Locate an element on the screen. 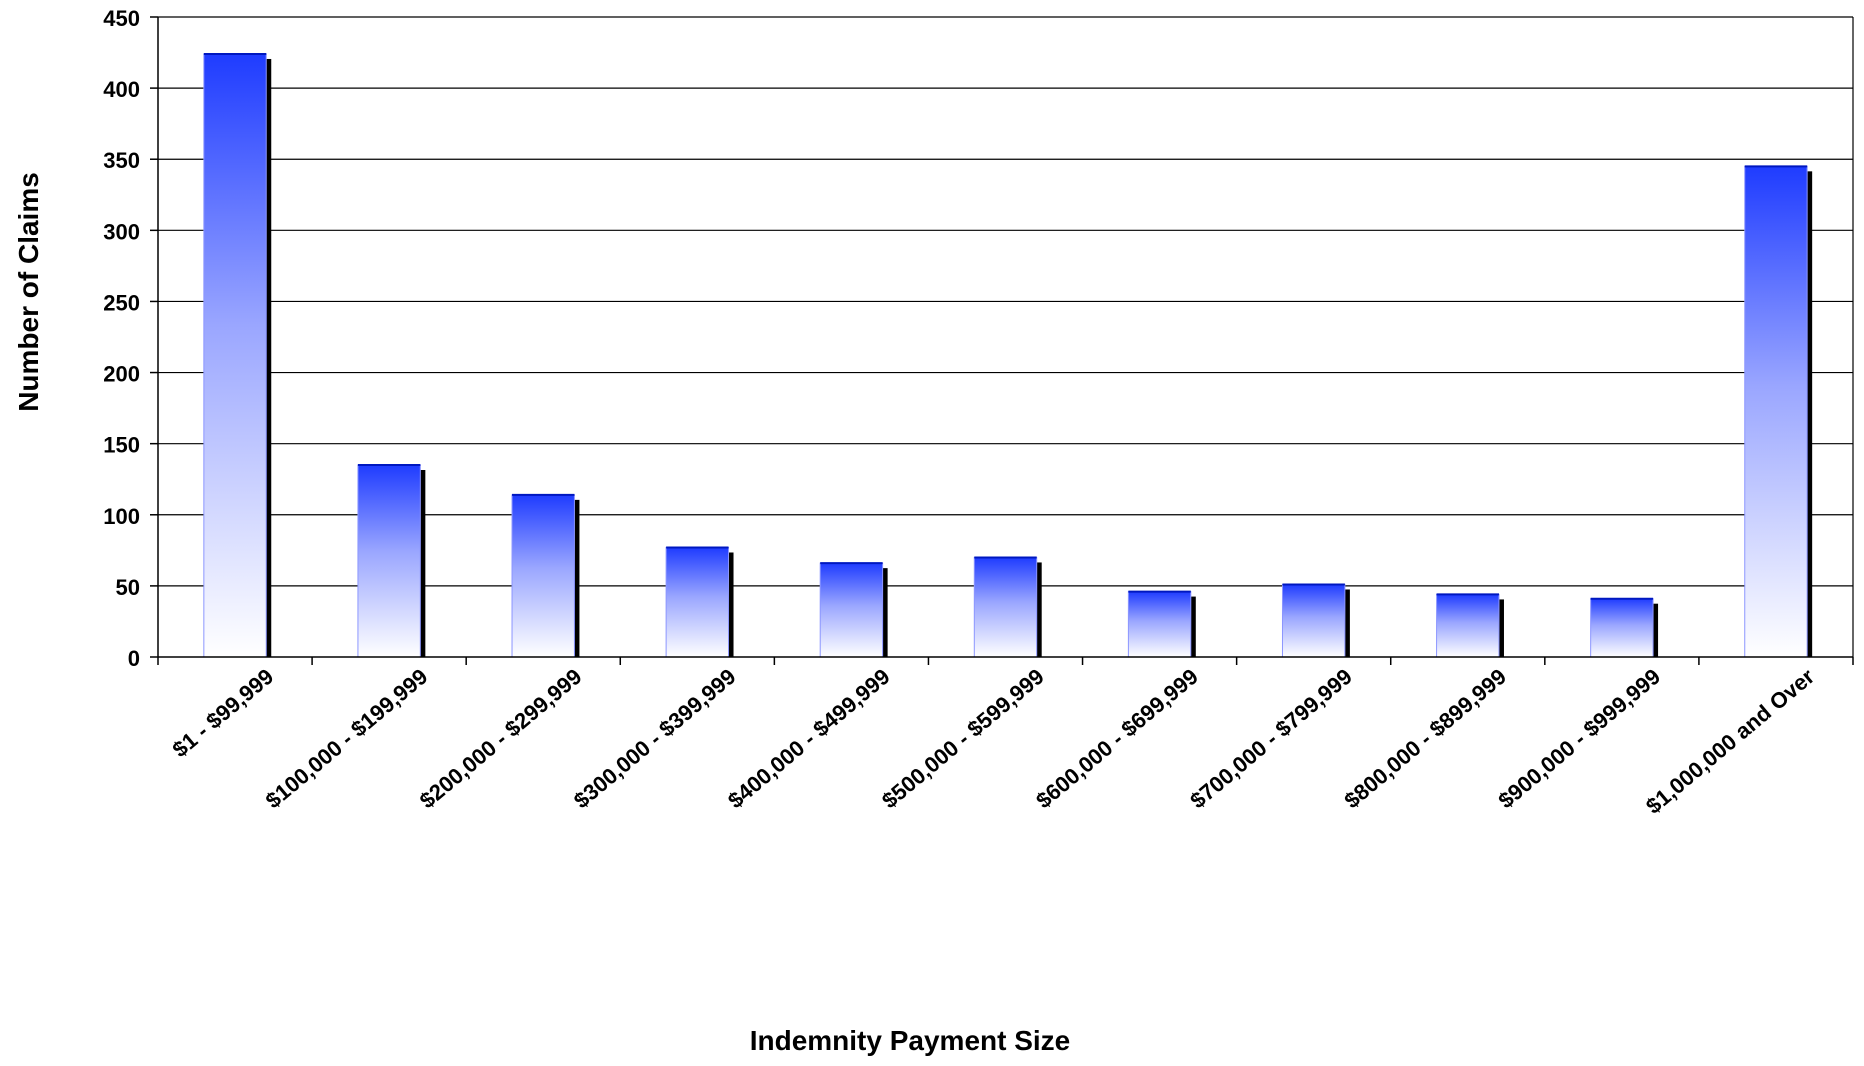 This screenshot has height=1066, width=1864. x-tick-label: $700,000 - $799,999 is located at coordinates (1271, 739).